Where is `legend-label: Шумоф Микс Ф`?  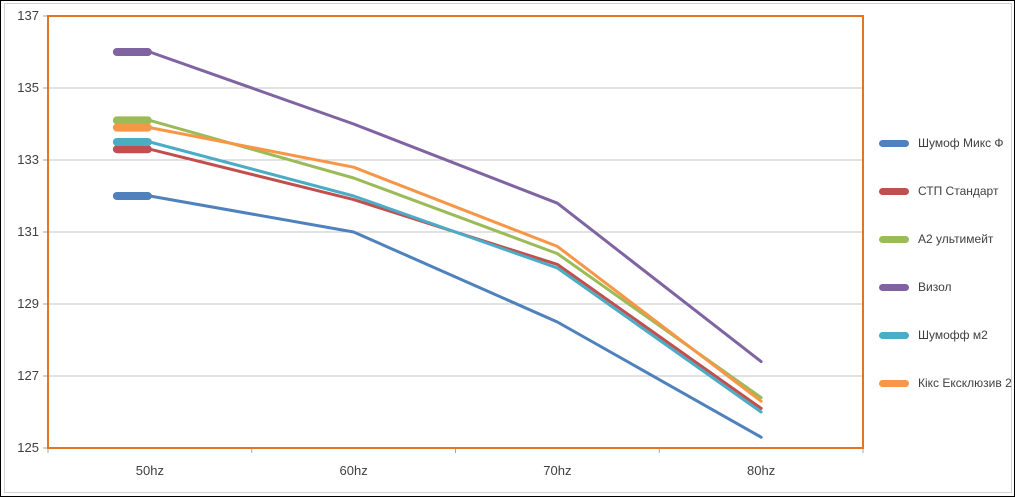
legend-label: Шумоф Микс Ф is located at coordinates (961, 143).